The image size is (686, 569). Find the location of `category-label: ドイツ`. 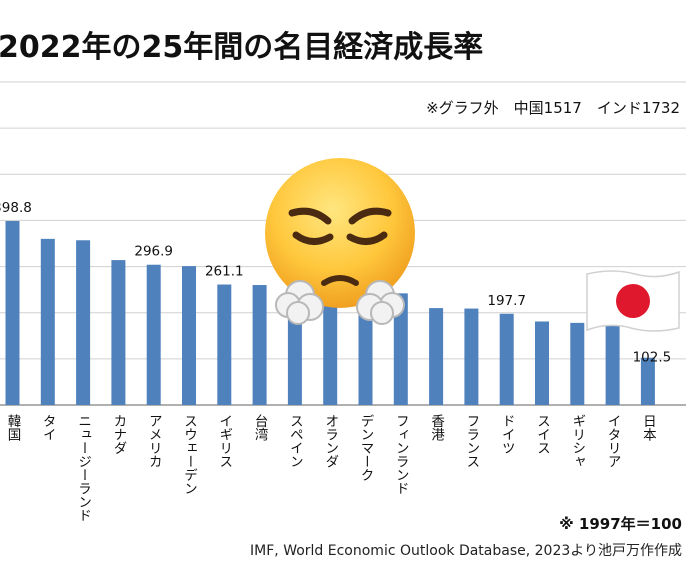

category-label: ドイツ is located at coordinates (507, 434).